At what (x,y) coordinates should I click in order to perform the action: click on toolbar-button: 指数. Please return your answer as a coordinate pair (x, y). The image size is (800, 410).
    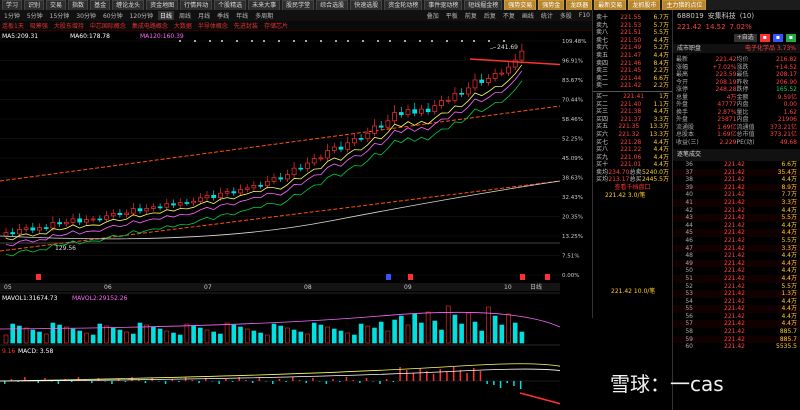
    Looking at the image, I should click on (78, 5).